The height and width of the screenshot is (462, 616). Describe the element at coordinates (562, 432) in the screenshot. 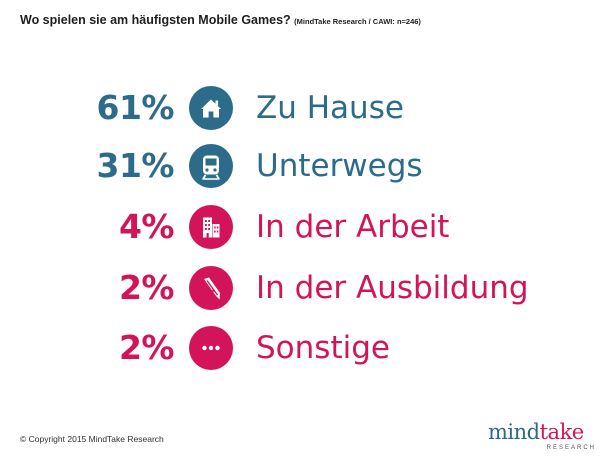

I see `logo-part-take: take` at that location.